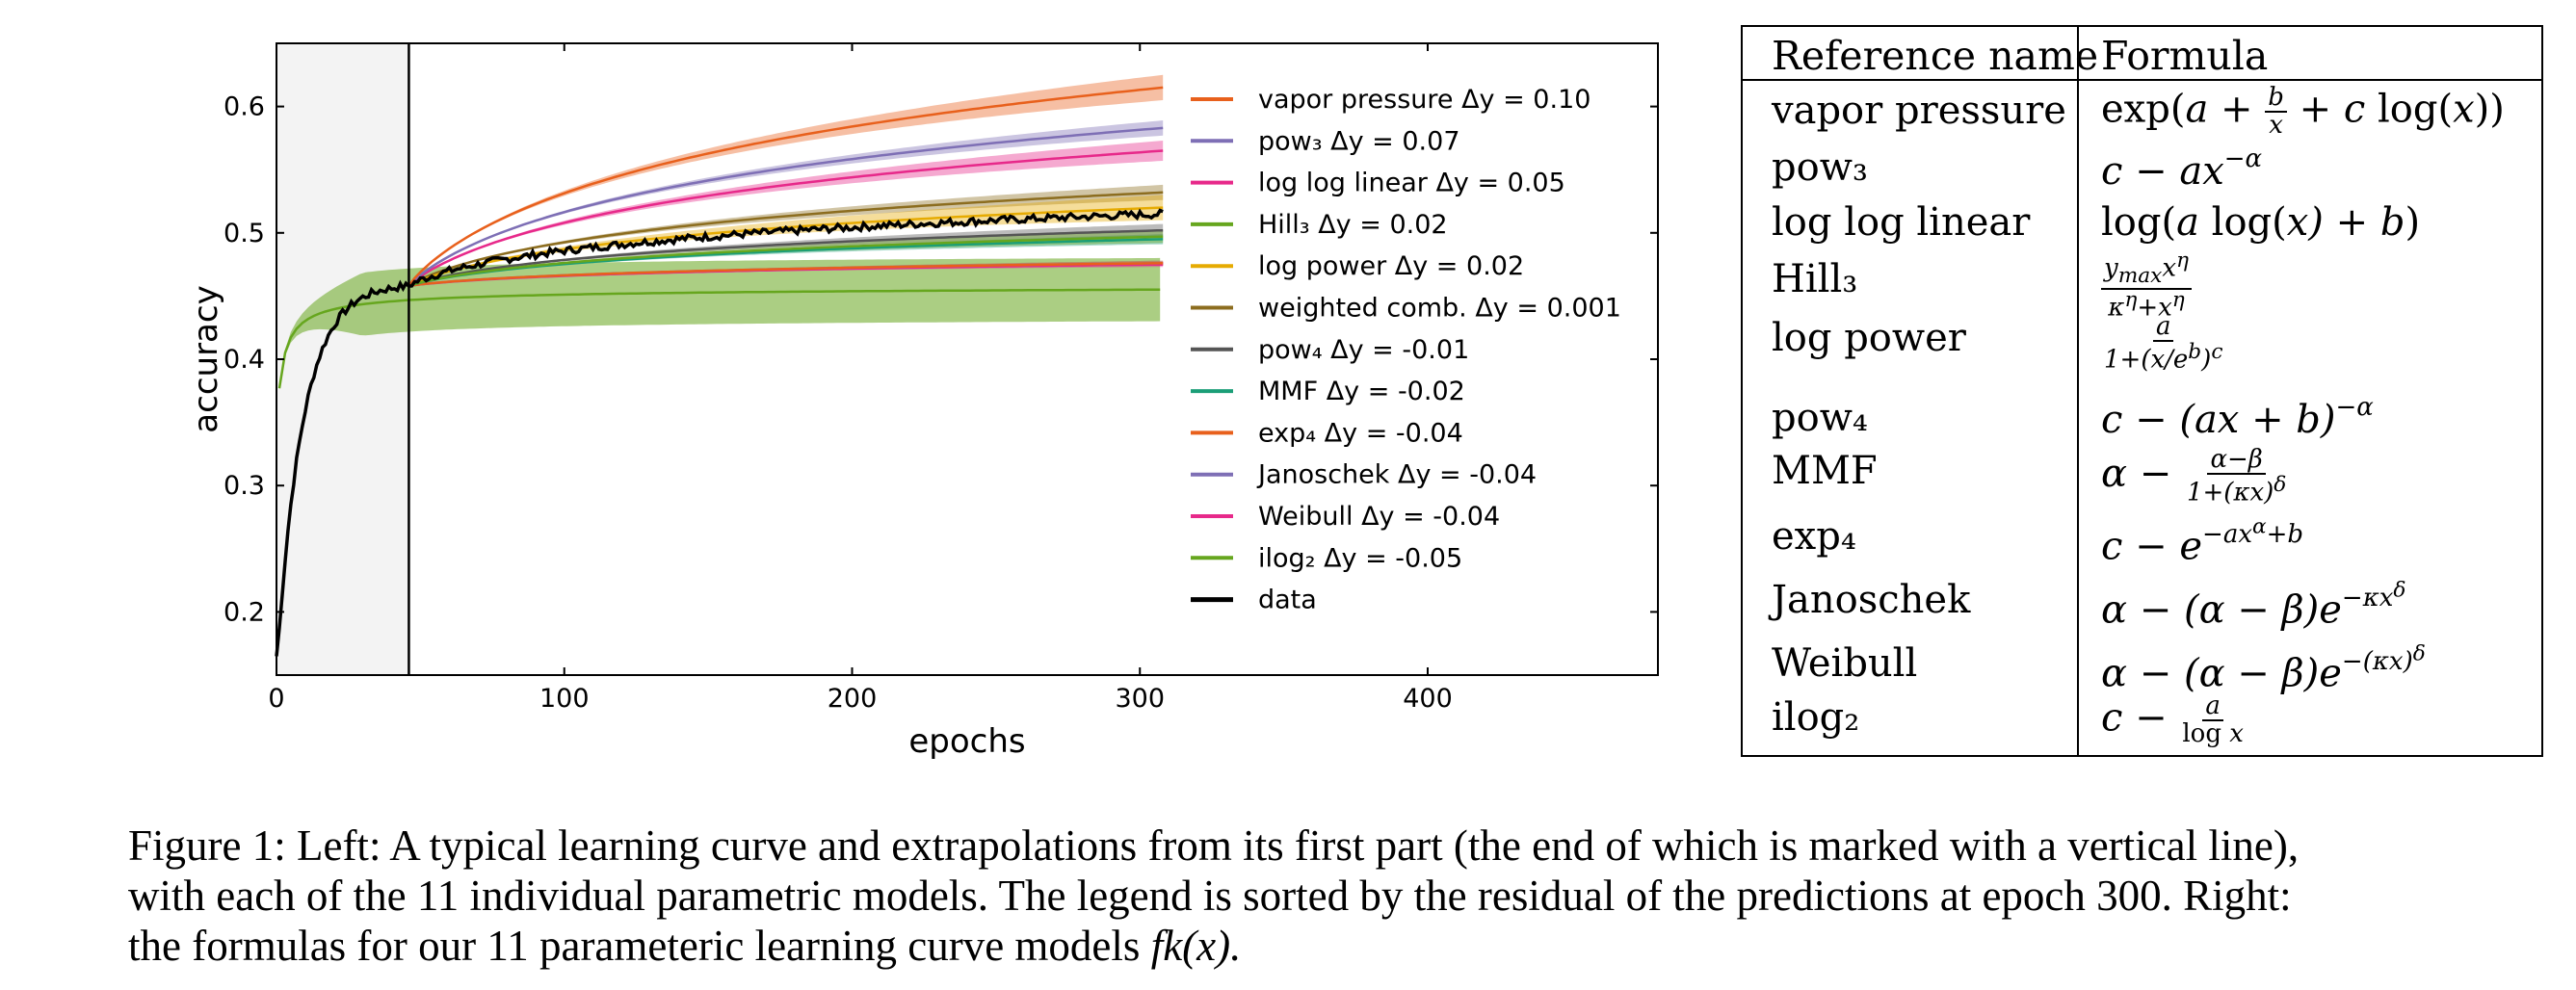 The width and height of the screenshot is (2576, 990). What do you see at coordinates (2163, 343) in the screenshot?
I see `table-row-formula: a 1+(x/eb)c` at bounding box center [2163, 343].